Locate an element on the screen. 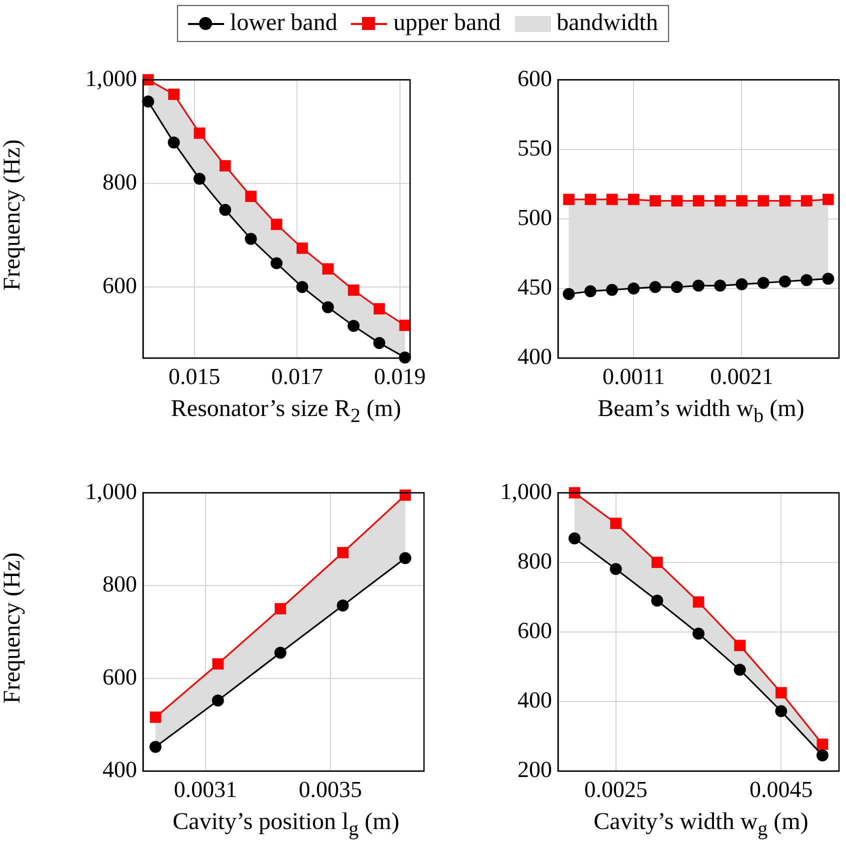 The width and height of the screenshot is (846, 858). x-axis-title: Cavity’s position l$_{g}$ (m) is located at coordinates (286, 825).